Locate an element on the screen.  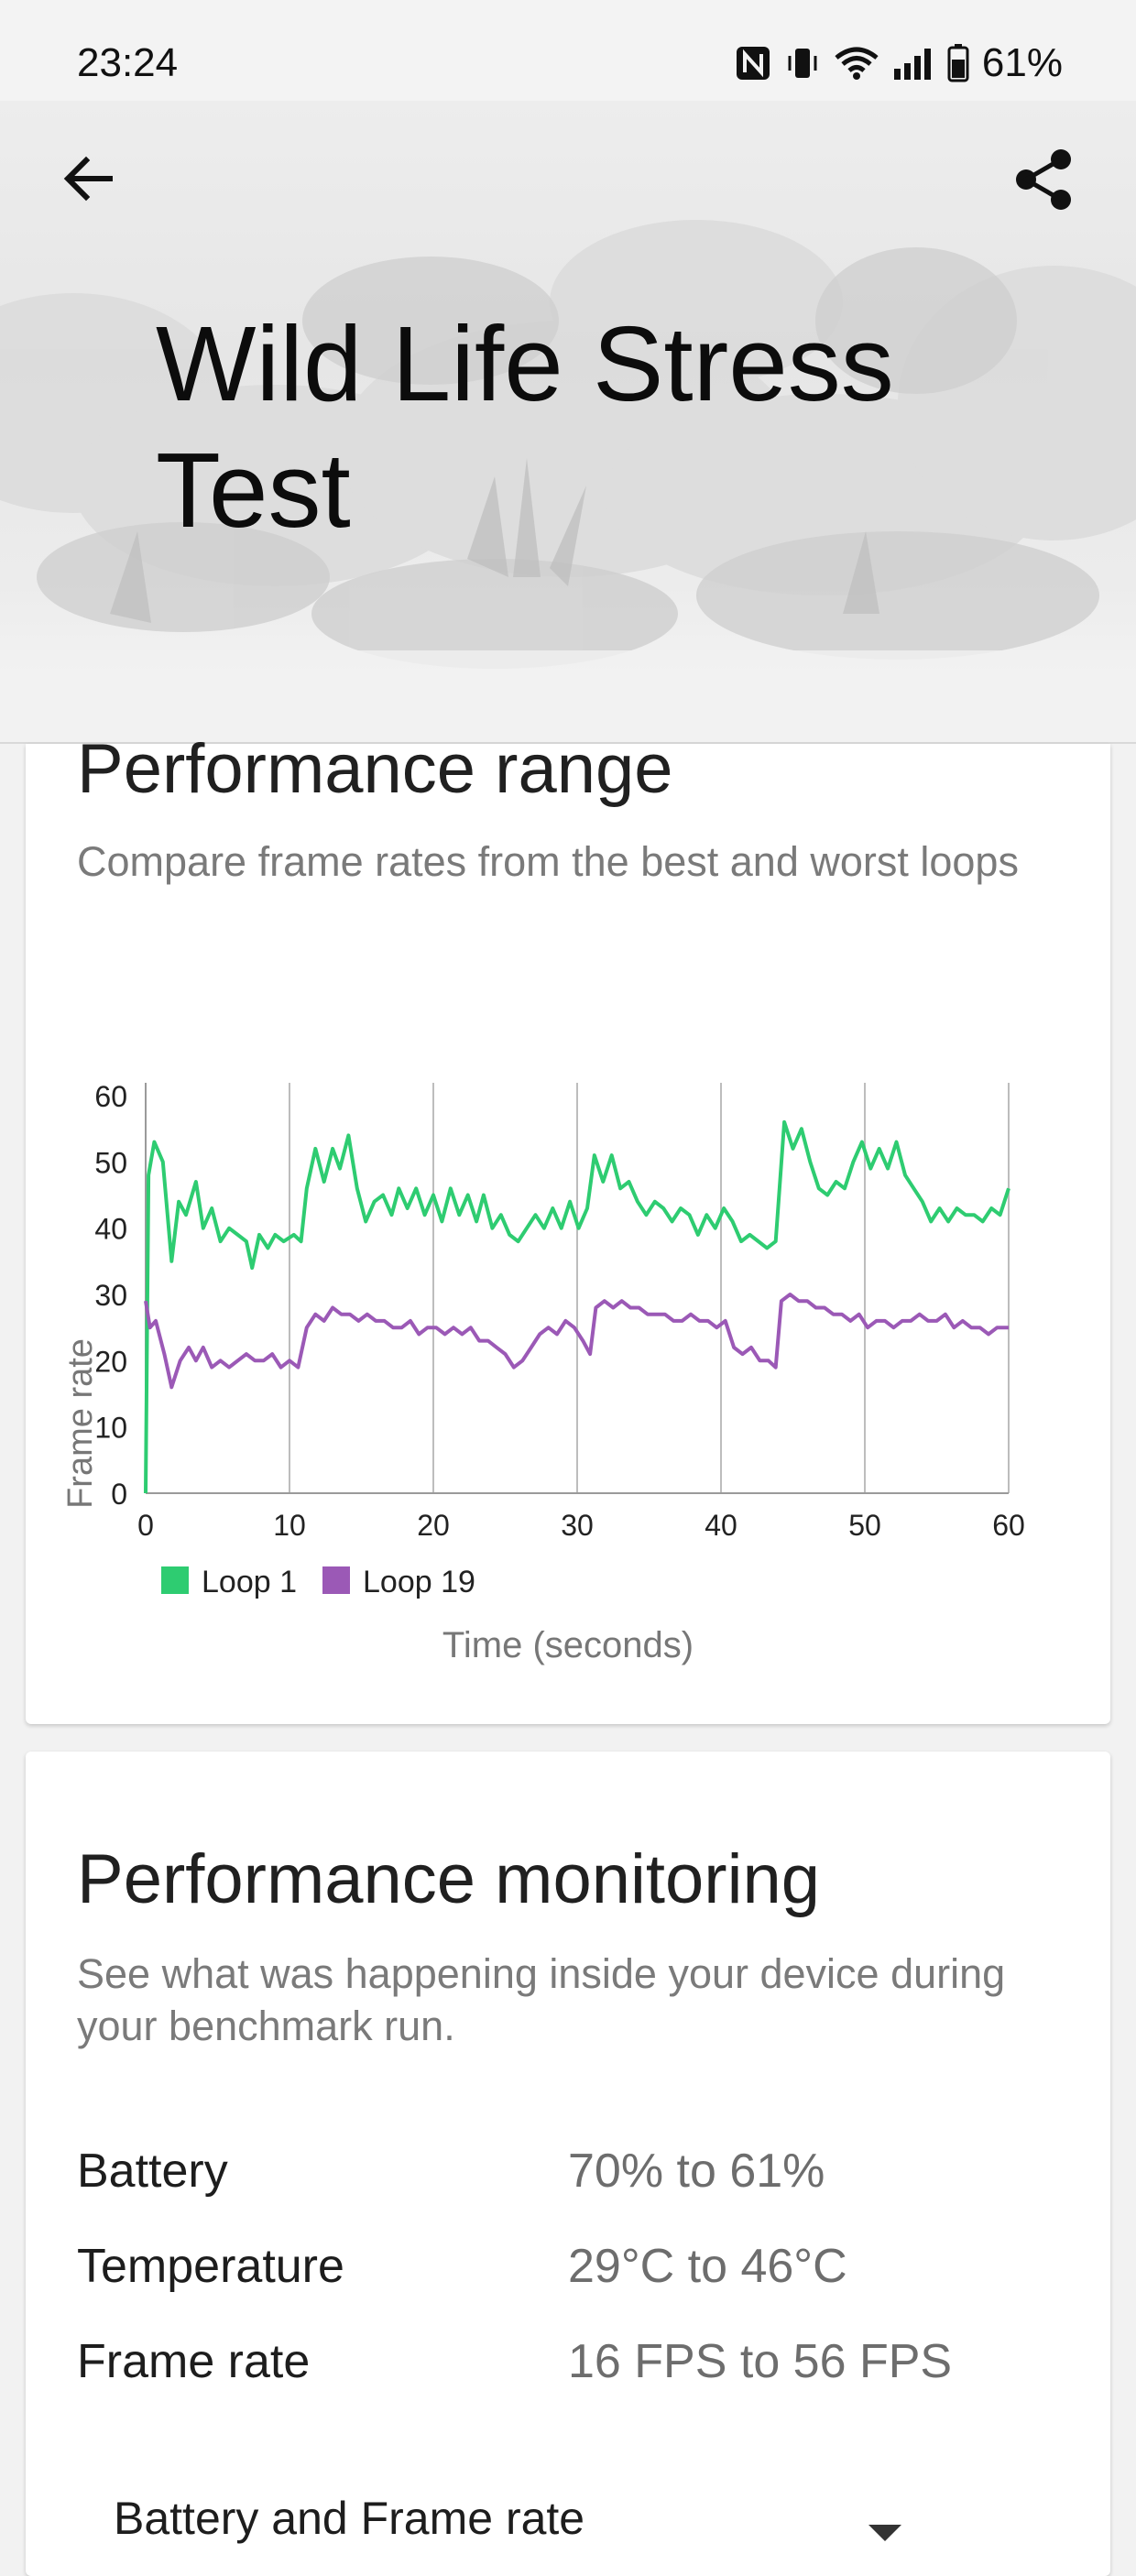
x-tick-label: 60 is located at coordinates (1008, 1526).